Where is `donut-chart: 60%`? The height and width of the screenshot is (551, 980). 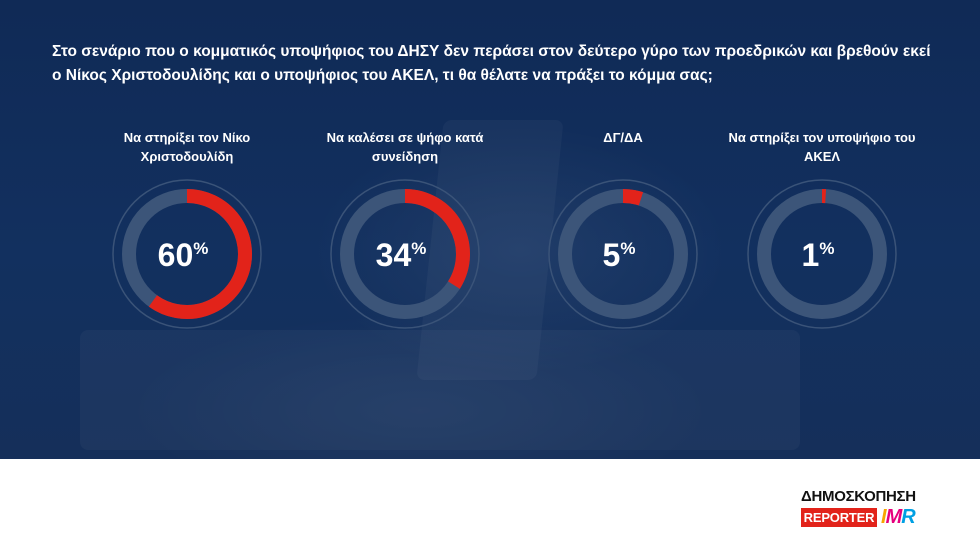
donut-chart: 60% is located at coordinates (187, 254).